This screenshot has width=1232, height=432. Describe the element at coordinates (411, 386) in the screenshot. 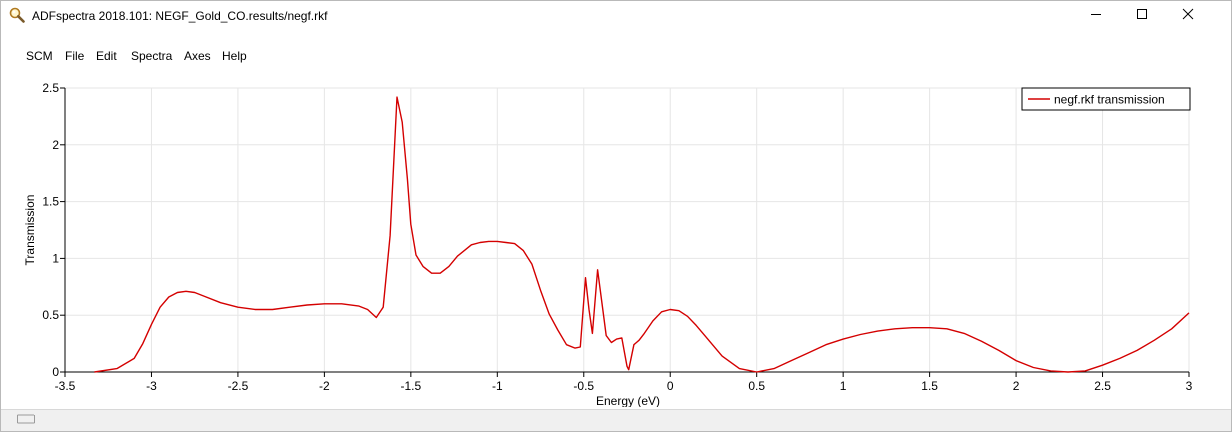

I see `x-tick-label: -1.5` at that location.